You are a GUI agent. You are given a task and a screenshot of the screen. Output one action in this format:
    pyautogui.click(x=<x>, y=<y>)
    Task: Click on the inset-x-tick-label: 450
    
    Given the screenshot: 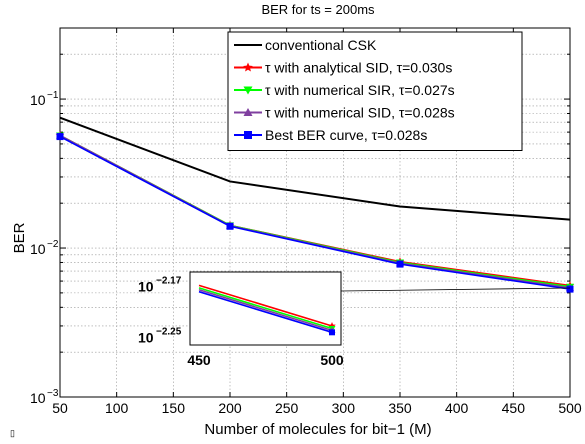 What is the action you would take?
    pyautogui.click(x=199, y=360)
    